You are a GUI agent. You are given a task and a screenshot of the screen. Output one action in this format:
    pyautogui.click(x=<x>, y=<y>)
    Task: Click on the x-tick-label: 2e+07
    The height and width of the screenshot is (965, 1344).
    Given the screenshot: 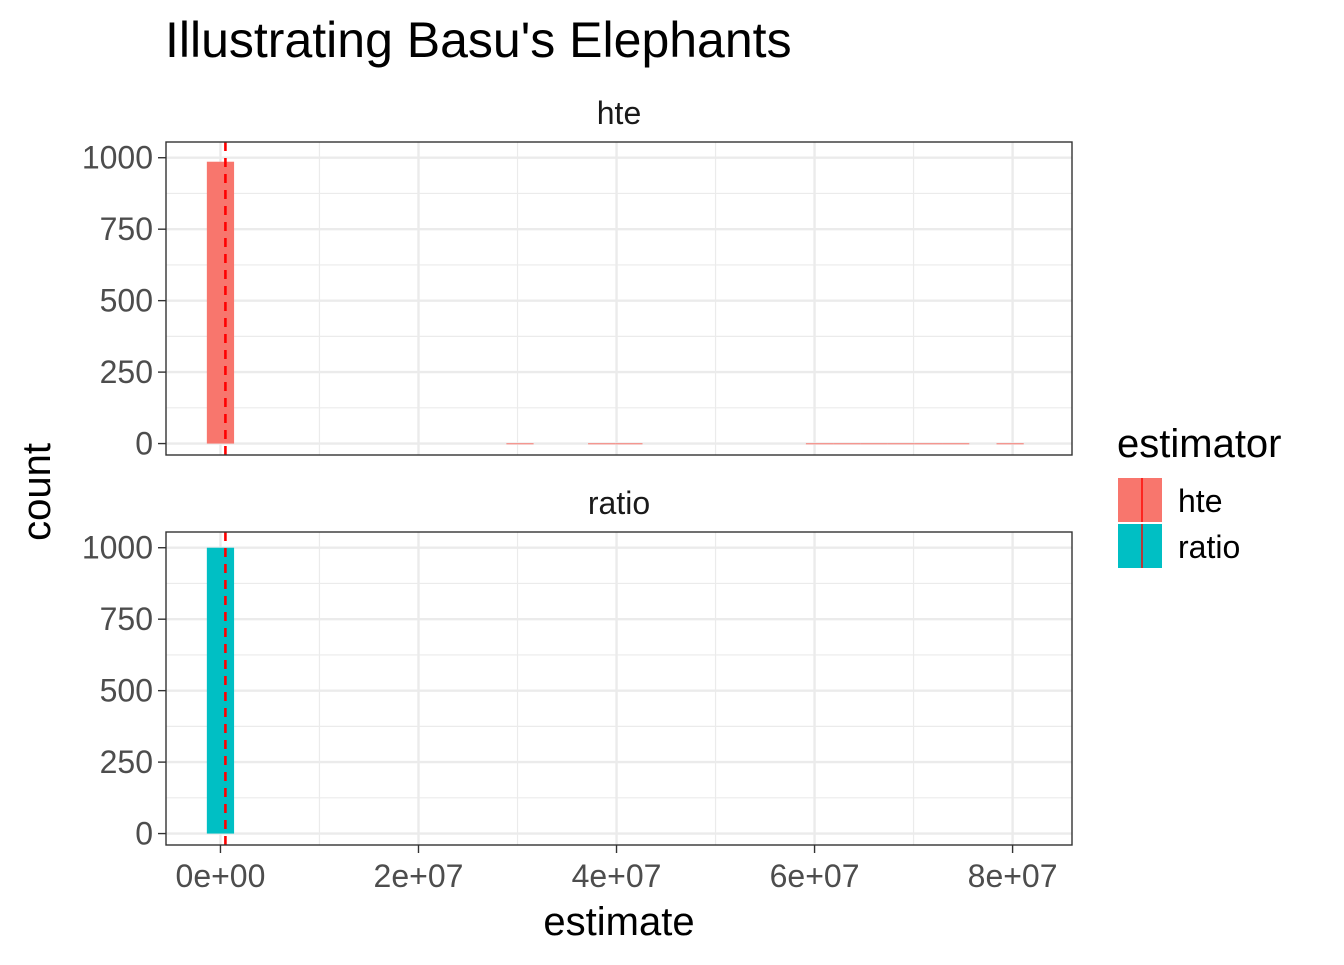 What is the action you would take?
    pyautogui.click(x=419, y=876)
    